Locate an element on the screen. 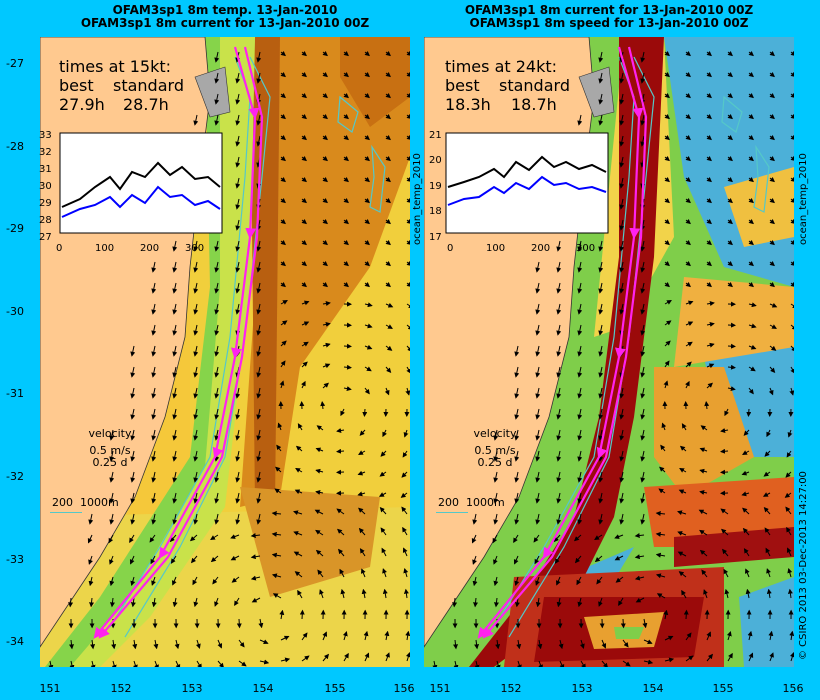 The height and width of the screenshot is (700, 820). inset-best-line is located at coordinates (141, 184).